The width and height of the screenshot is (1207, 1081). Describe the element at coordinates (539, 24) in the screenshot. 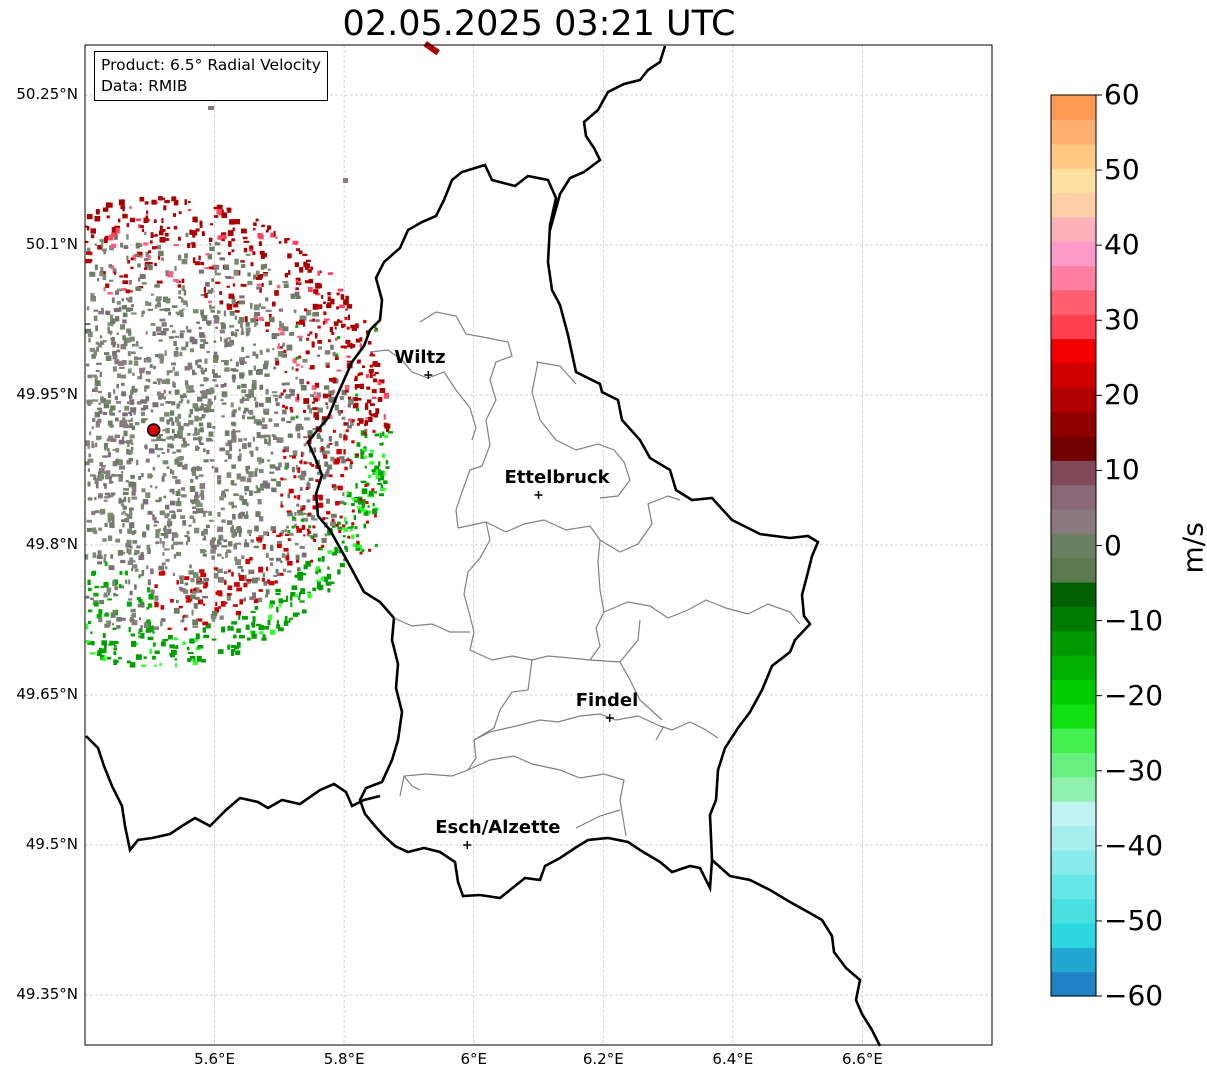

I see `map-title: 02.05.2025 03:21 UTC` at that location.